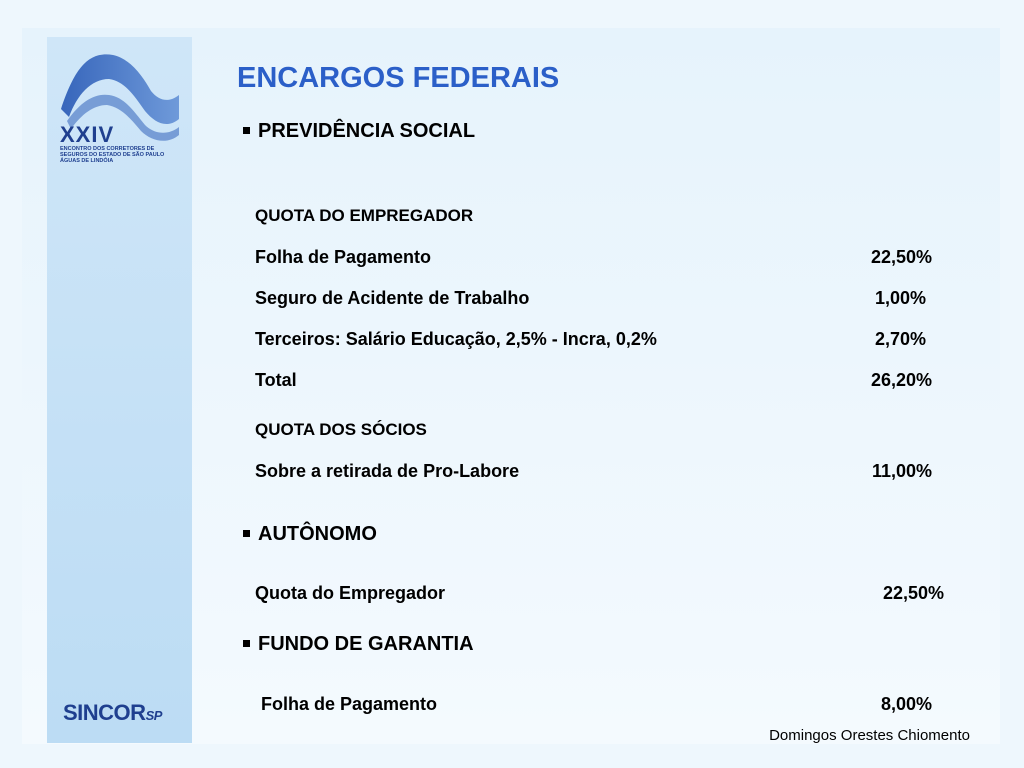 This screenshot has width=1024, height=768. Describe the element at coordinates (900, 339) in the screenshot. I see `row-value: 2,70%` at that location.